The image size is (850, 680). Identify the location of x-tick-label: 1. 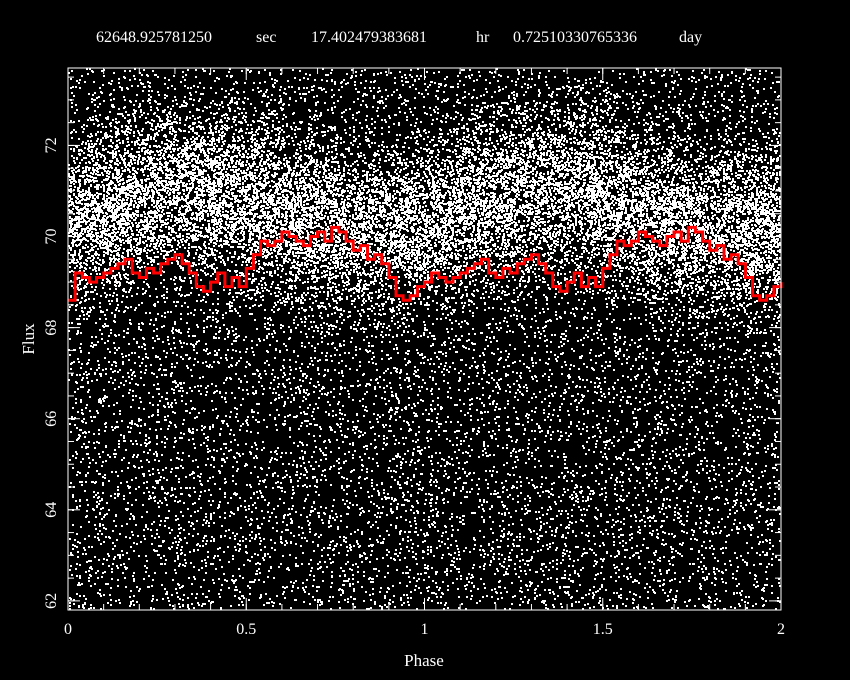
(425, 629).